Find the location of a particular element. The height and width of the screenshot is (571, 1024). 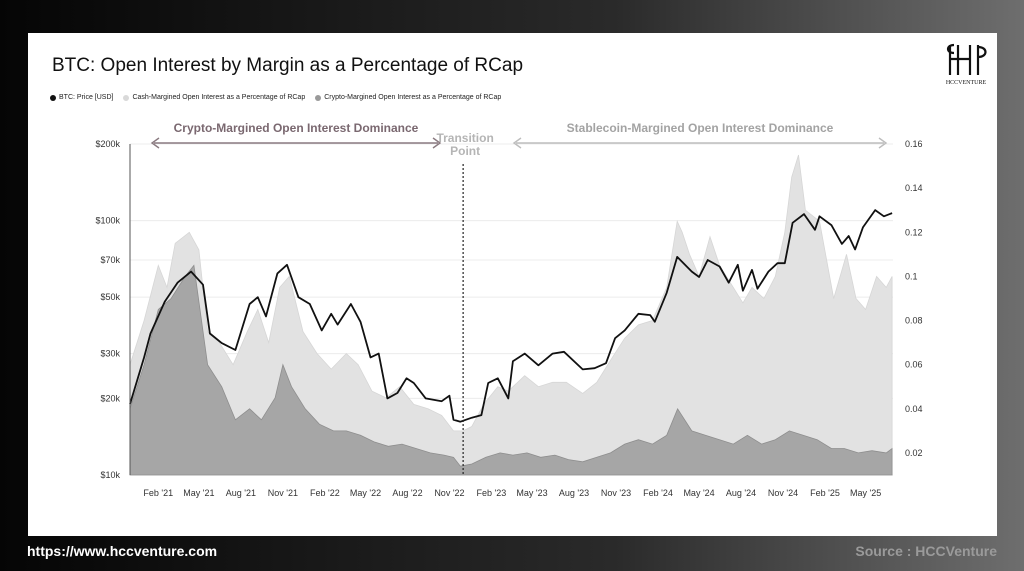

legend-label-price: BTC: Price [USD] is located at coordinates (86, 97).